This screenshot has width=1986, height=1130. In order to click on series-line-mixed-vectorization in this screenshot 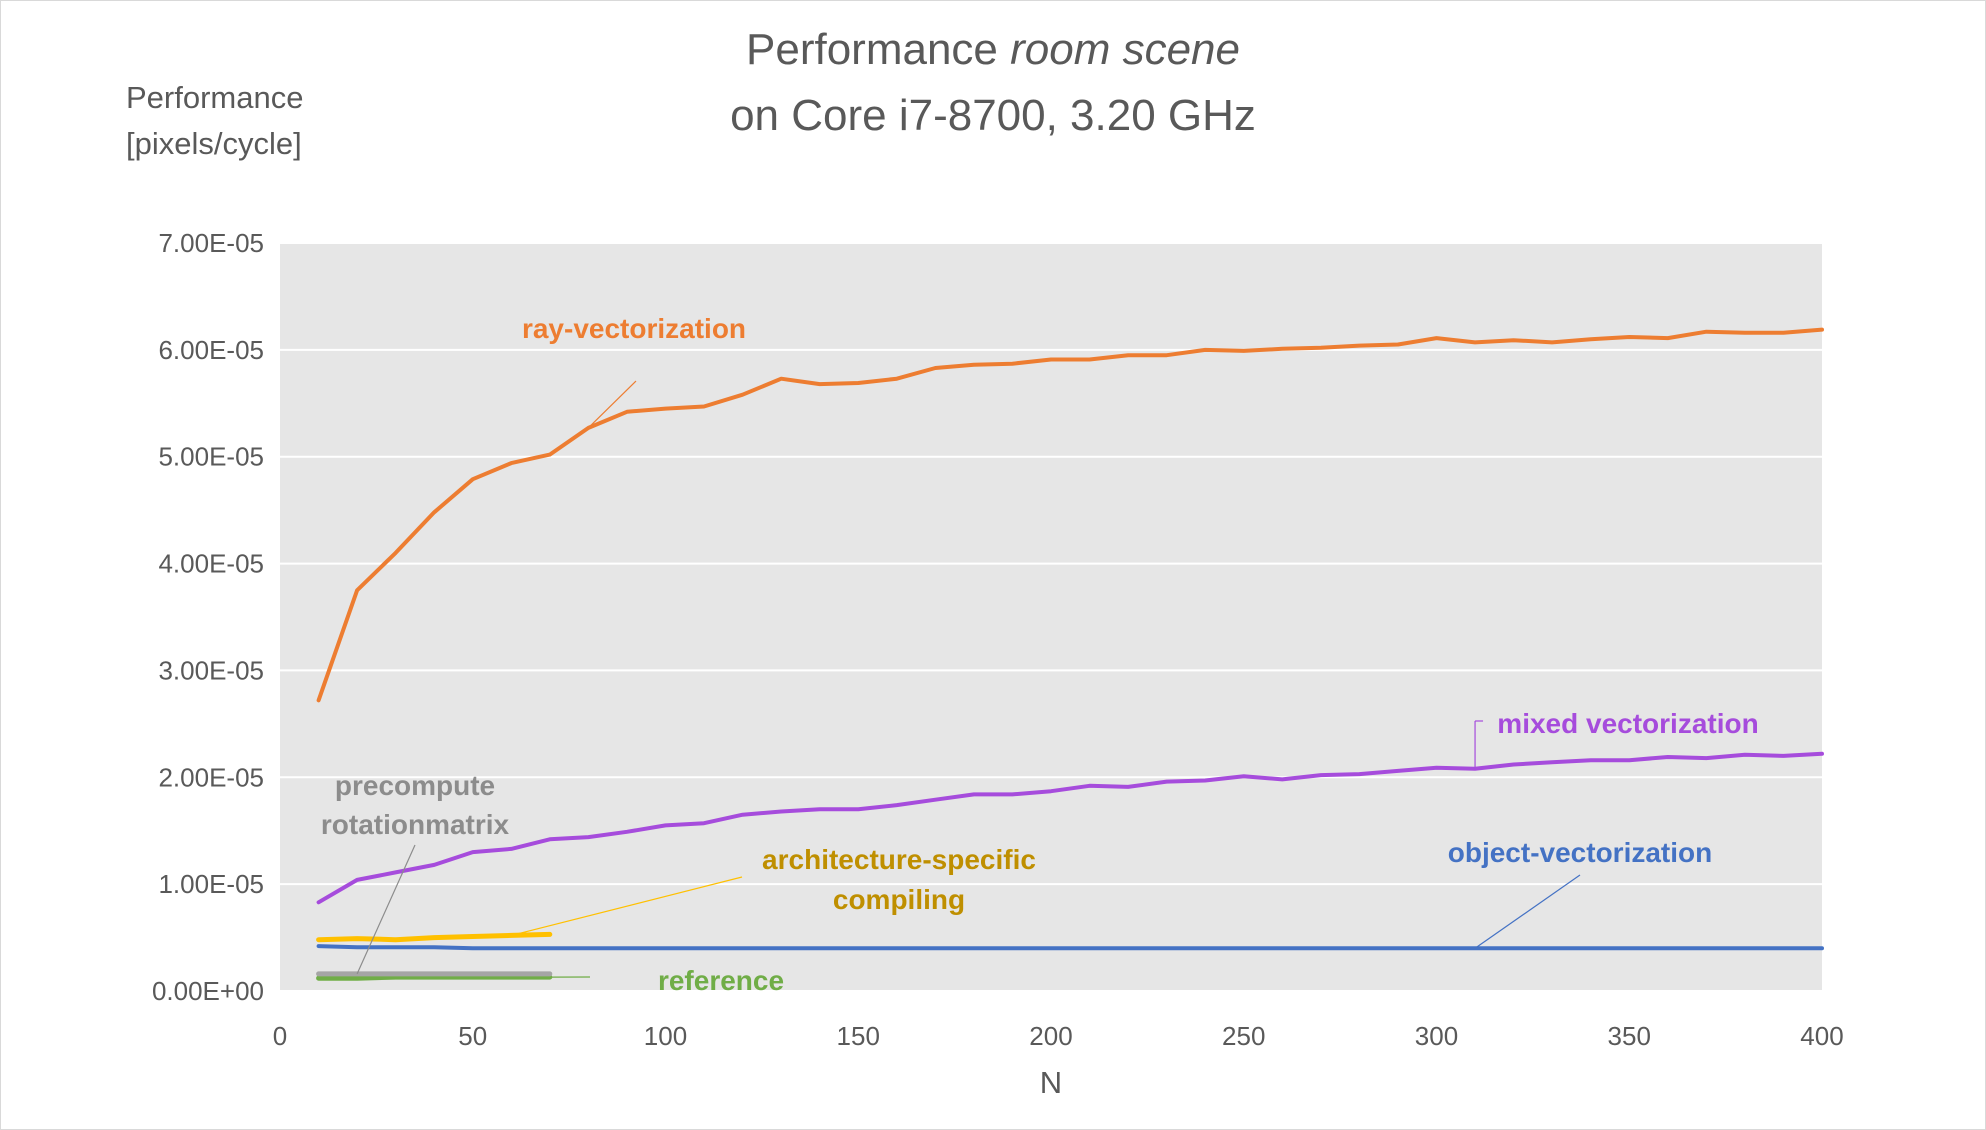, I will do `click(1070, 828)`.